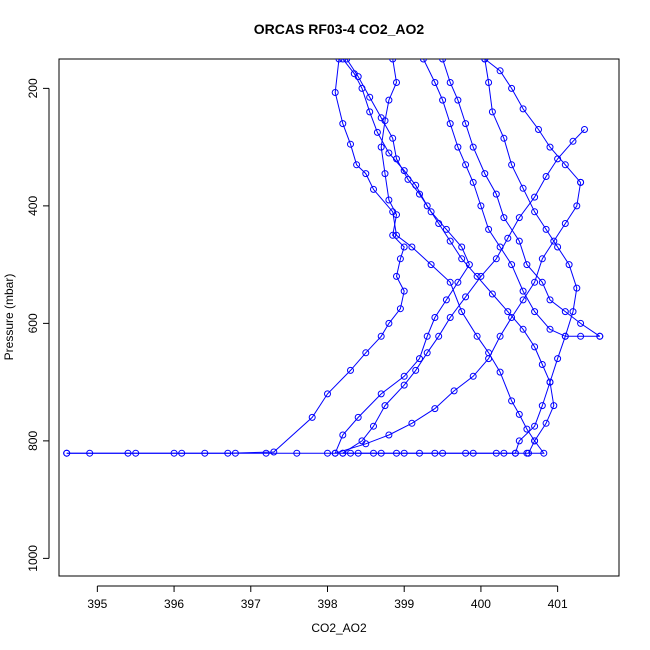  Describe the element at coordinates (339, 29) in the screenshot. I see `chart-title: ORCAS RF03-4 CO2_AO2` at that location.